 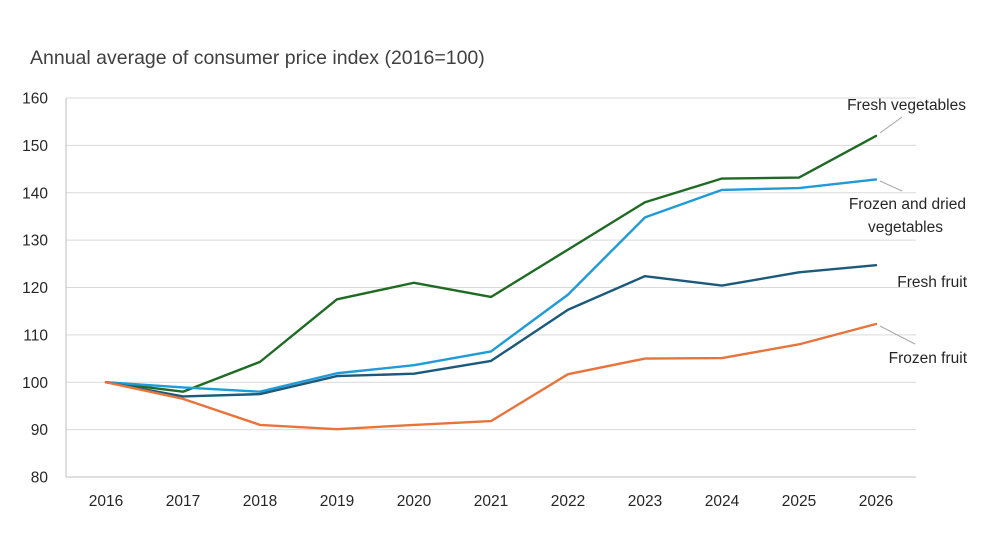 What do you see at coordinates (876, 501) in the screenshot?
I see `x-tick-label: 2026` at bounding box center [876, 501].